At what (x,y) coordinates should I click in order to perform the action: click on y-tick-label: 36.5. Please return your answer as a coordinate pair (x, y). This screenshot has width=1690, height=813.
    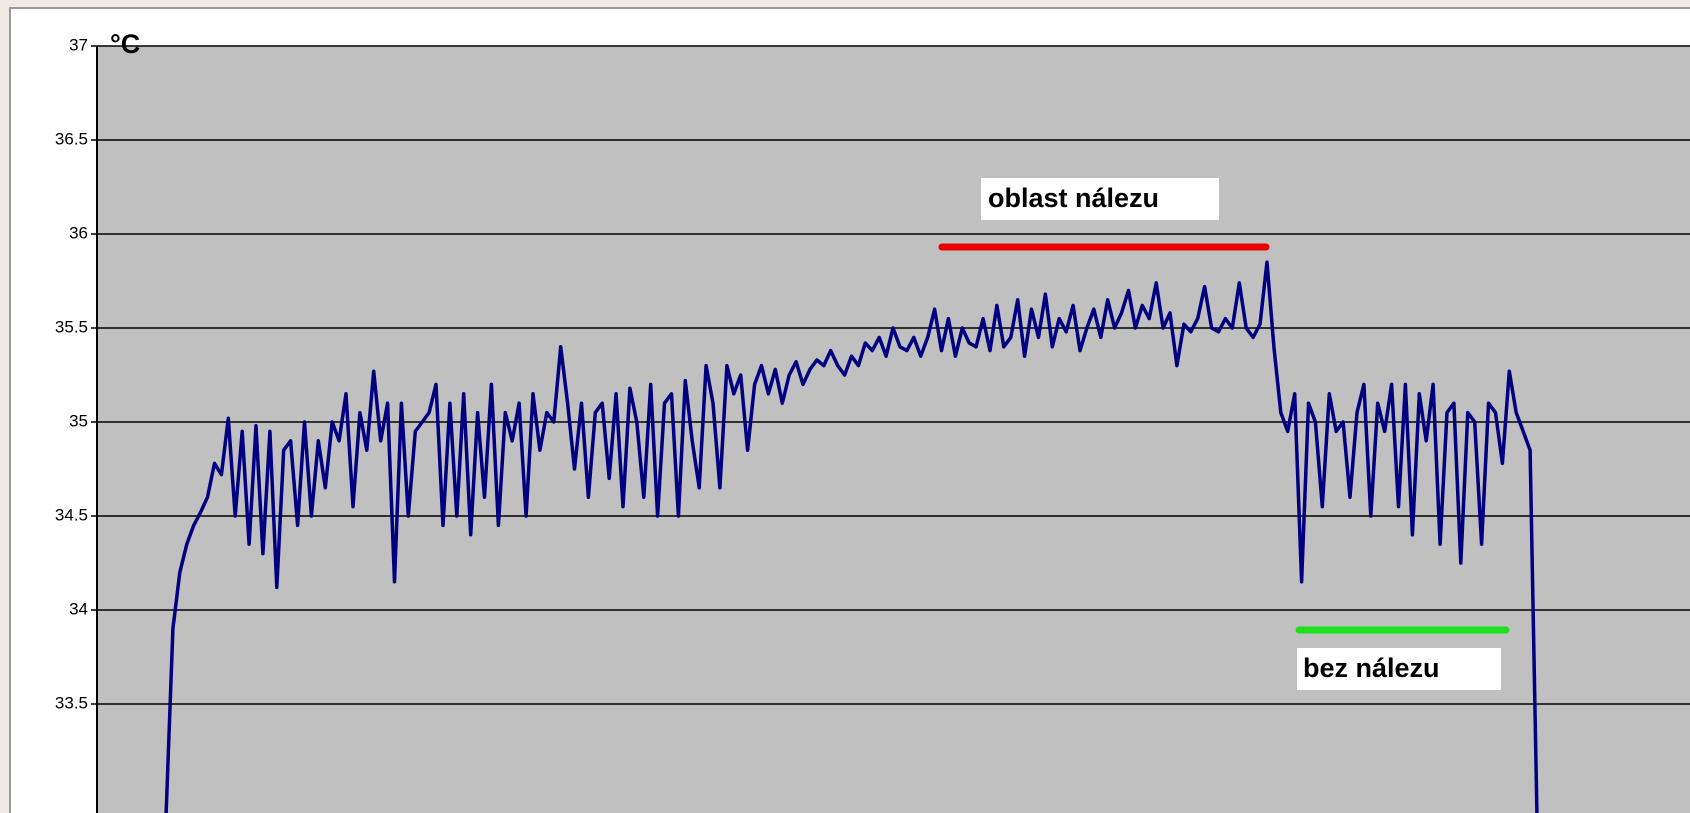
    Looking at the image, I should click on (71, 138).